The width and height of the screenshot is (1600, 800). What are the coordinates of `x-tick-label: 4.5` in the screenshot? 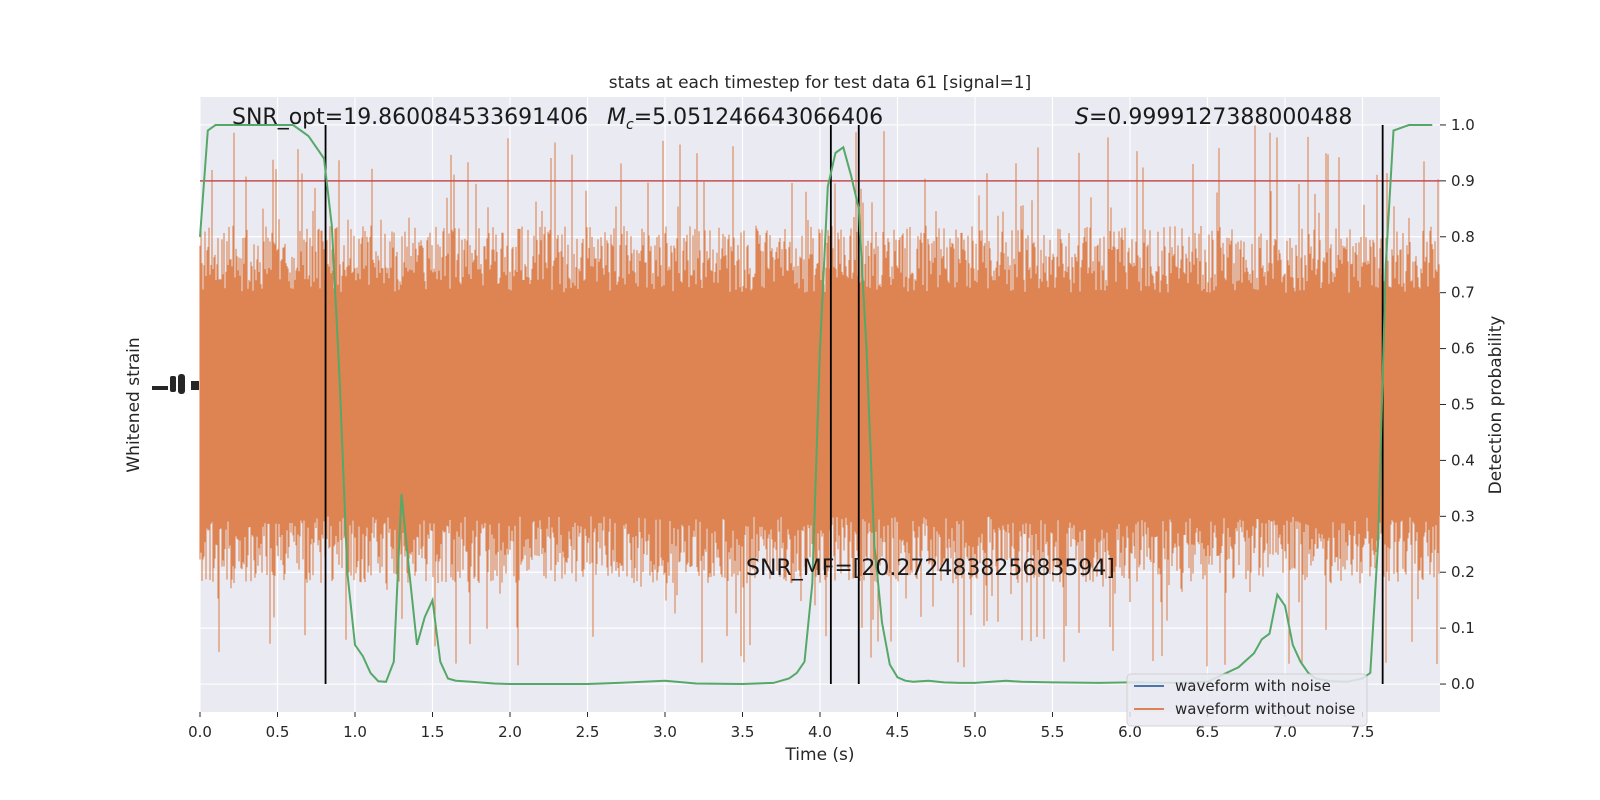 It's located at (898, 732).